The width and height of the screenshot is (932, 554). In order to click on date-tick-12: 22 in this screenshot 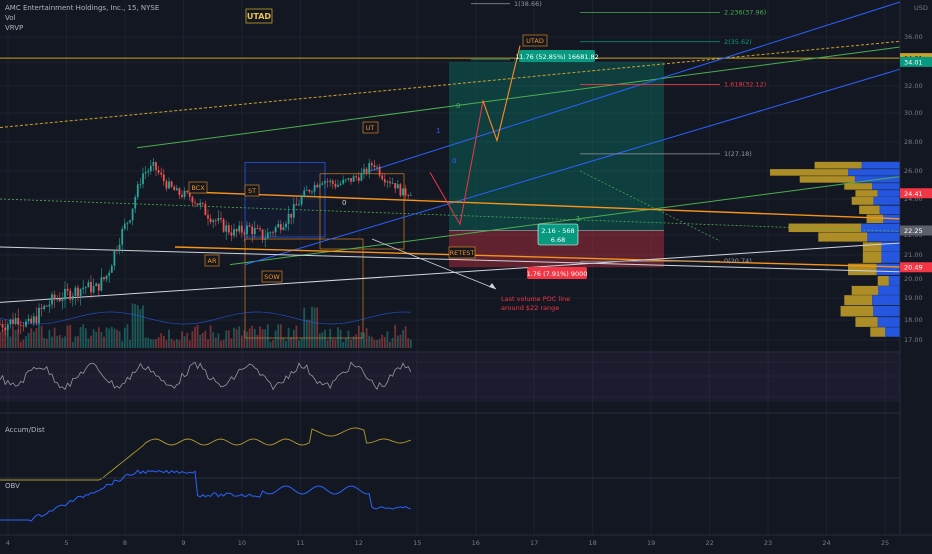, I will do `click(709, 543)`.